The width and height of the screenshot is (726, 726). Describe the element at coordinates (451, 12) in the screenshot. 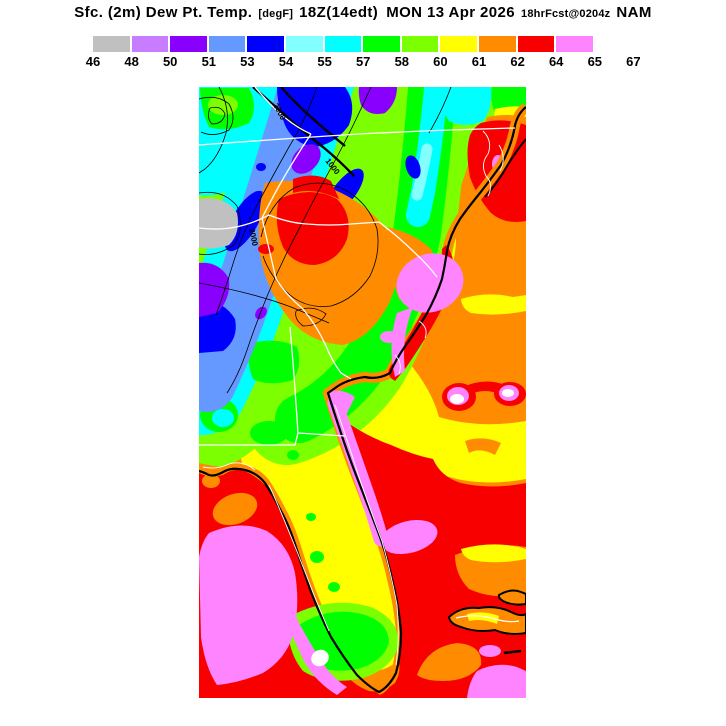

I see `valid-date: MON 13 Apr 2026` at that location.